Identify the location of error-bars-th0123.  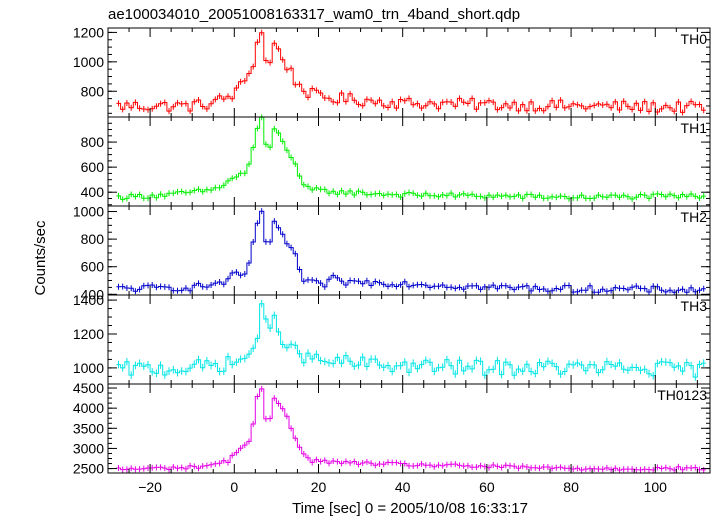
(411, 429).